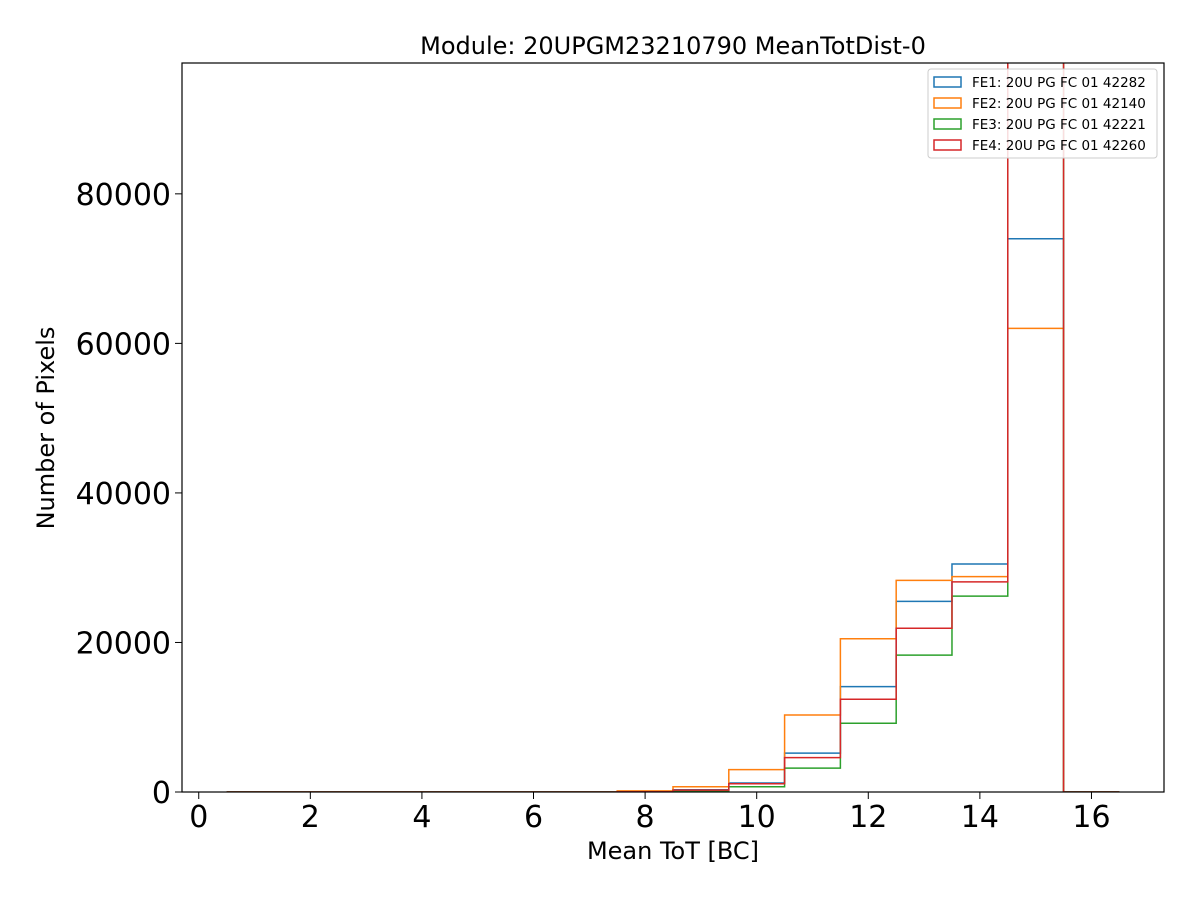  Describe the element at coordinates (947, 103) in the screenshot. I see `legend-swatch-fe2` at that location.